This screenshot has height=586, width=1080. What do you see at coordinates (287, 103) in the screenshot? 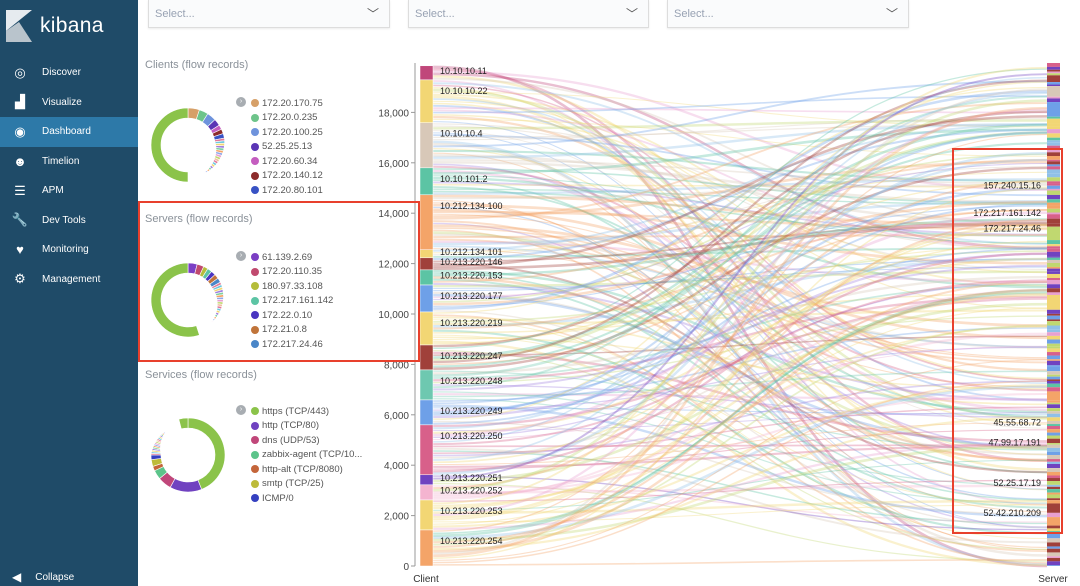
I see `legend-item: 172.20.170.75` at bounding box center [287, 103].